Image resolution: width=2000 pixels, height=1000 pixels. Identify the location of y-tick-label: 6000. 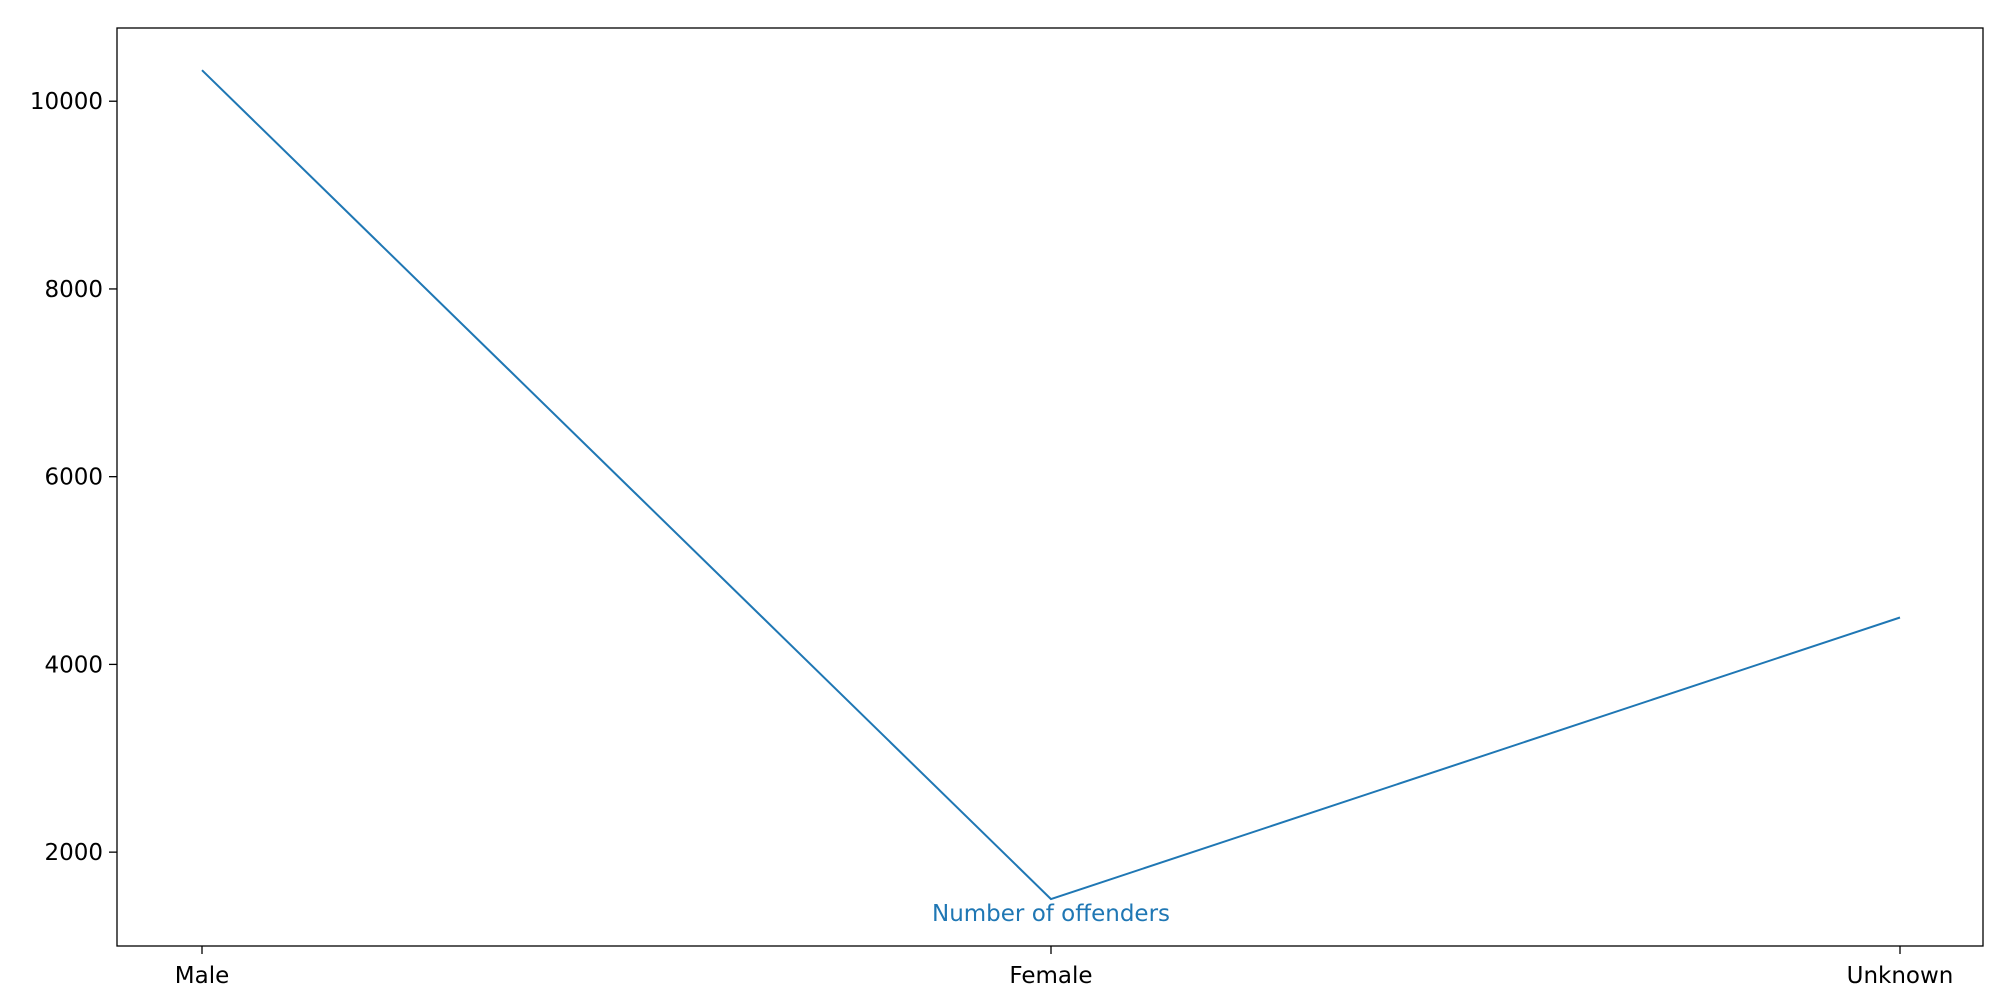
(73, 478).